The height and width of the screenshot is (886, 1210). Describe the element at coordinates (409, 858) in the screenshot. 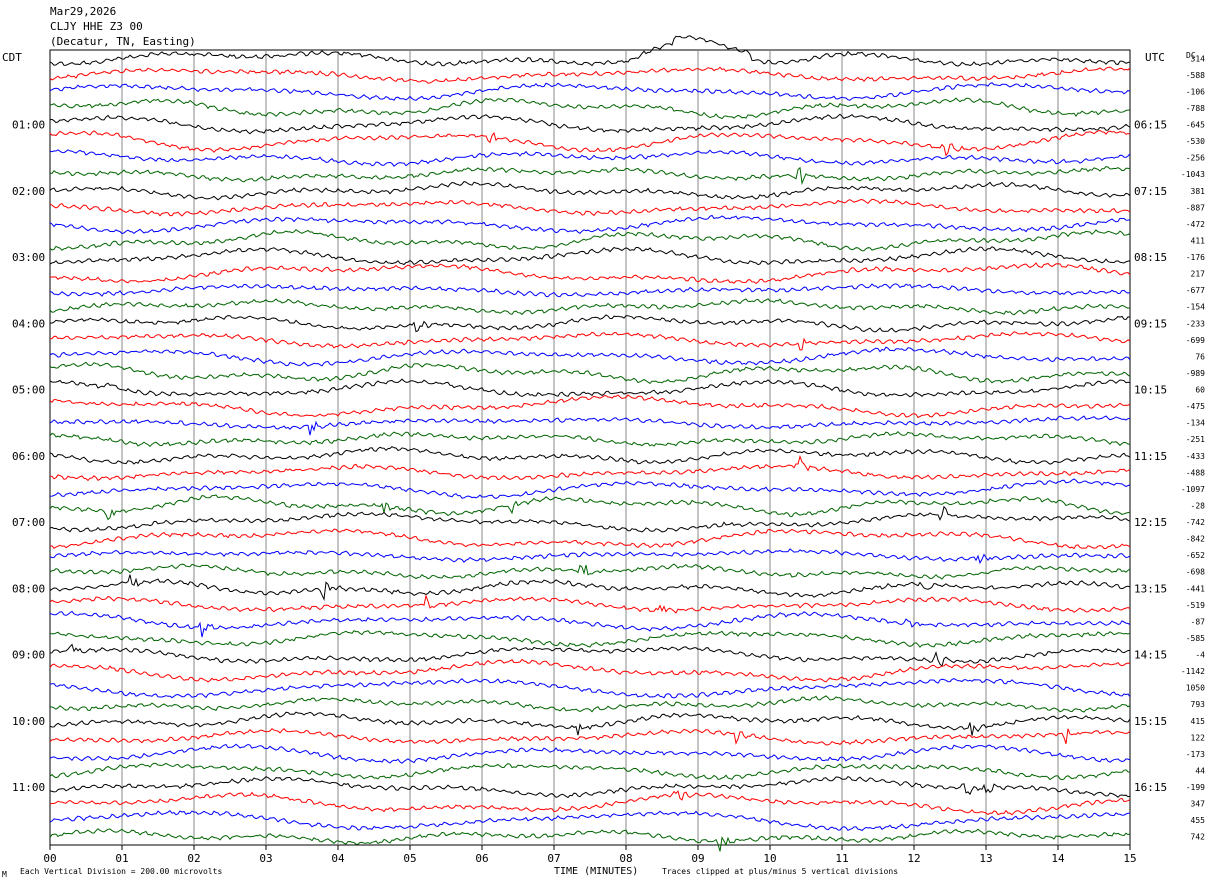

I see `x-tick-label-05: 05` at that location.